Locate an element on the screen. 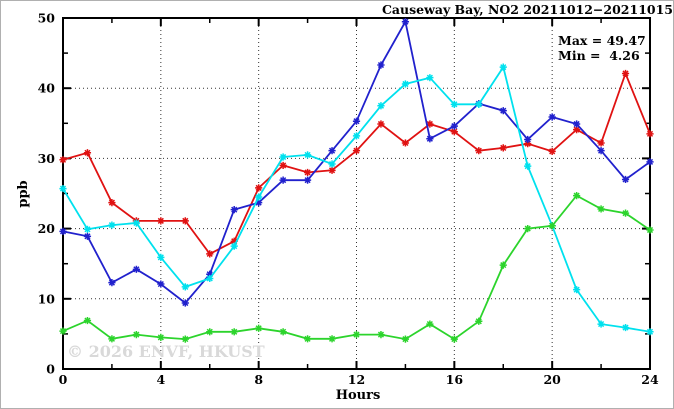 The height and width of the screenshot is (409, 674). y-tick-label: 10 is located at coordinates (47, 298).